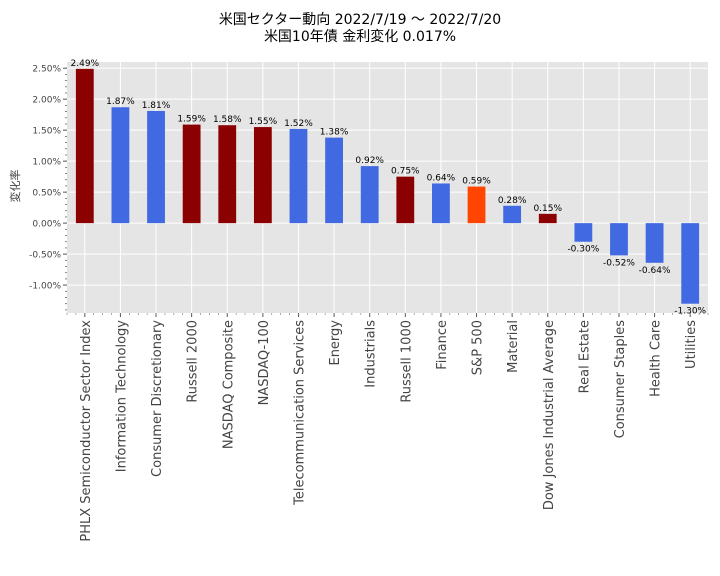 The image size is (720, 576). I want to click on x-tick-label: Dow Jones Industrial Average, so click(549, 415).